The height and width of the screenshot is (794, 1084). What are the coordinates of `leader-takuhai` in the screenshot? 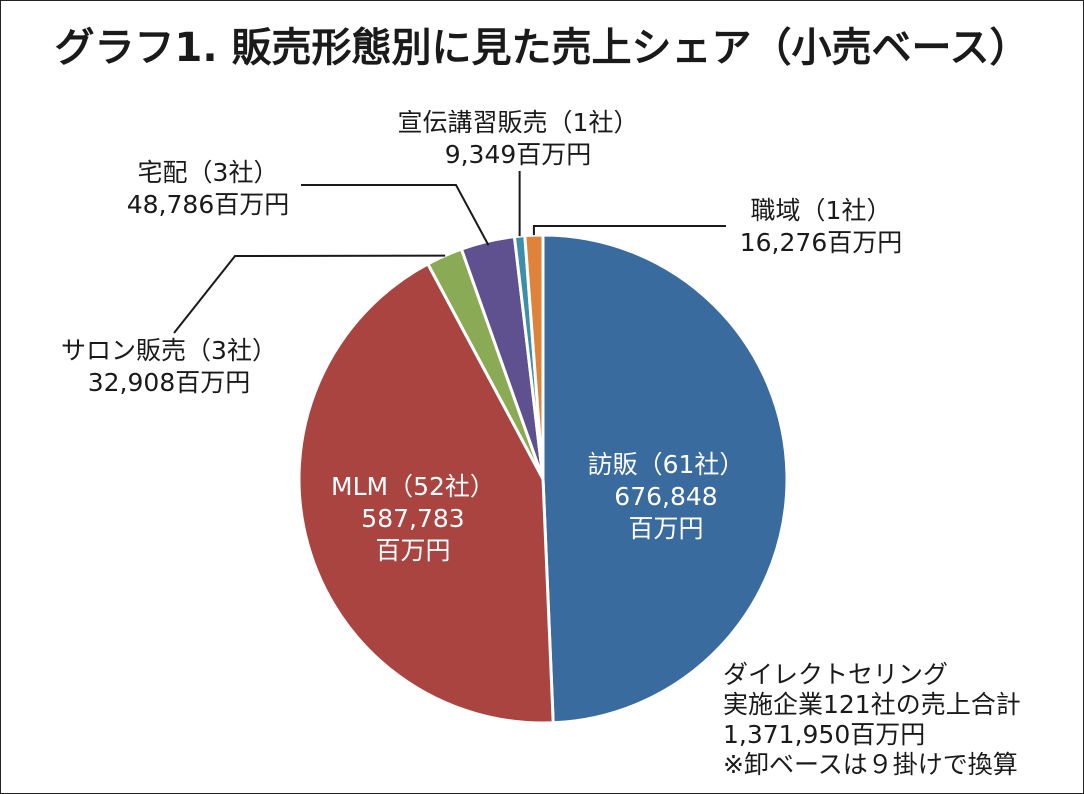 It's located at (395, 215).